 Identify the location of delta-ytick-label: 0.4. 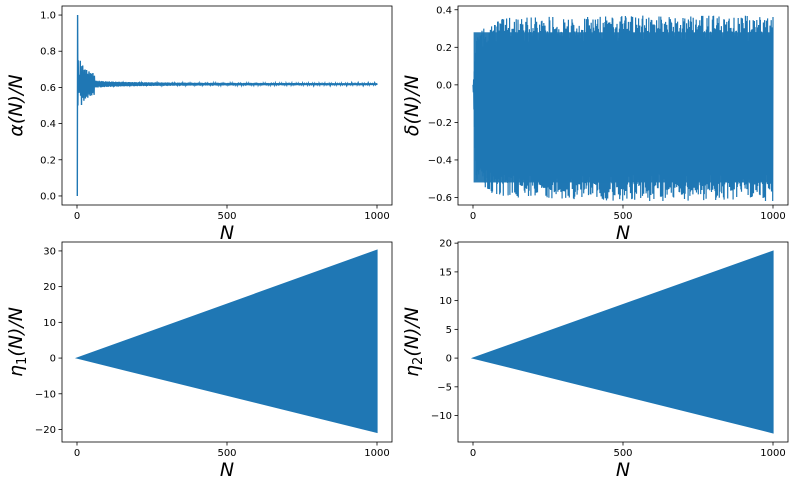
(444, 10).